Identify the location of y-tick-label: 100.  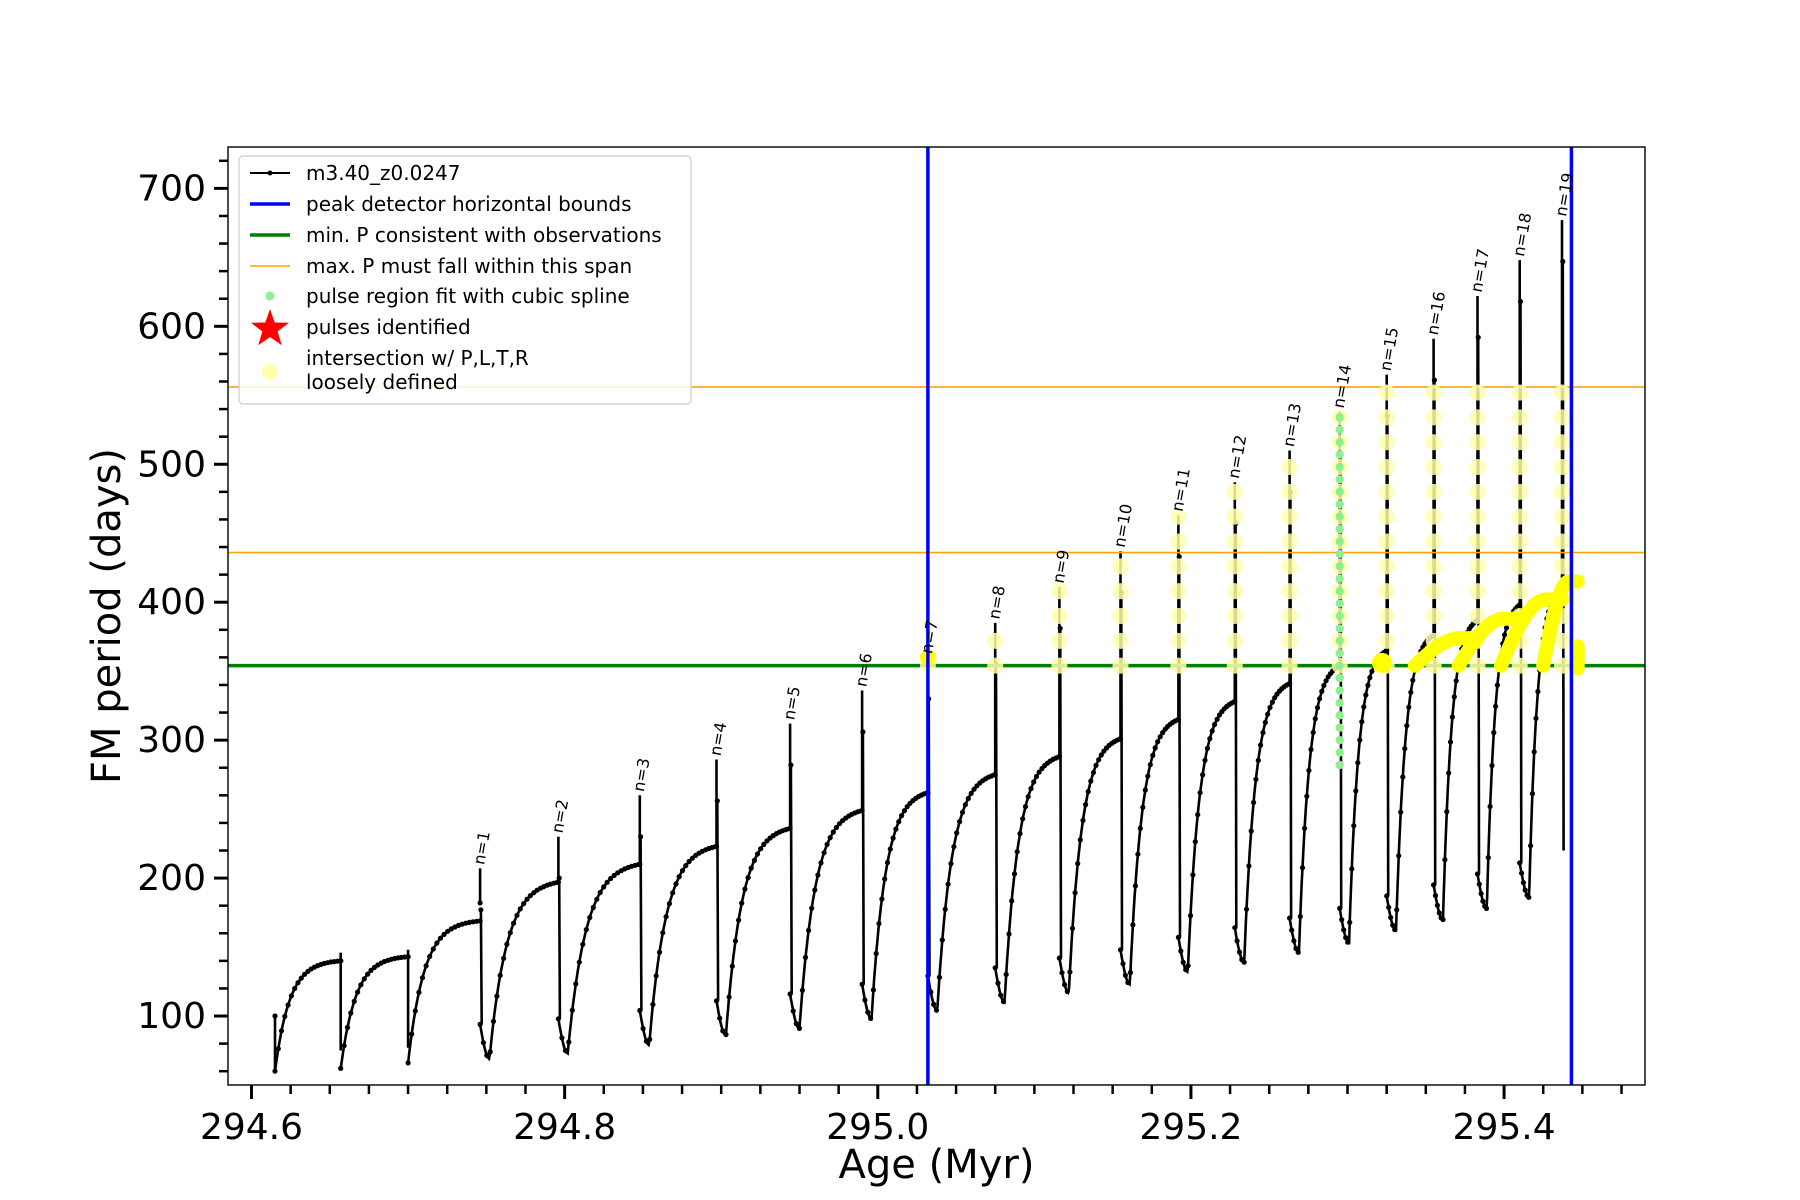
(171, 1016).